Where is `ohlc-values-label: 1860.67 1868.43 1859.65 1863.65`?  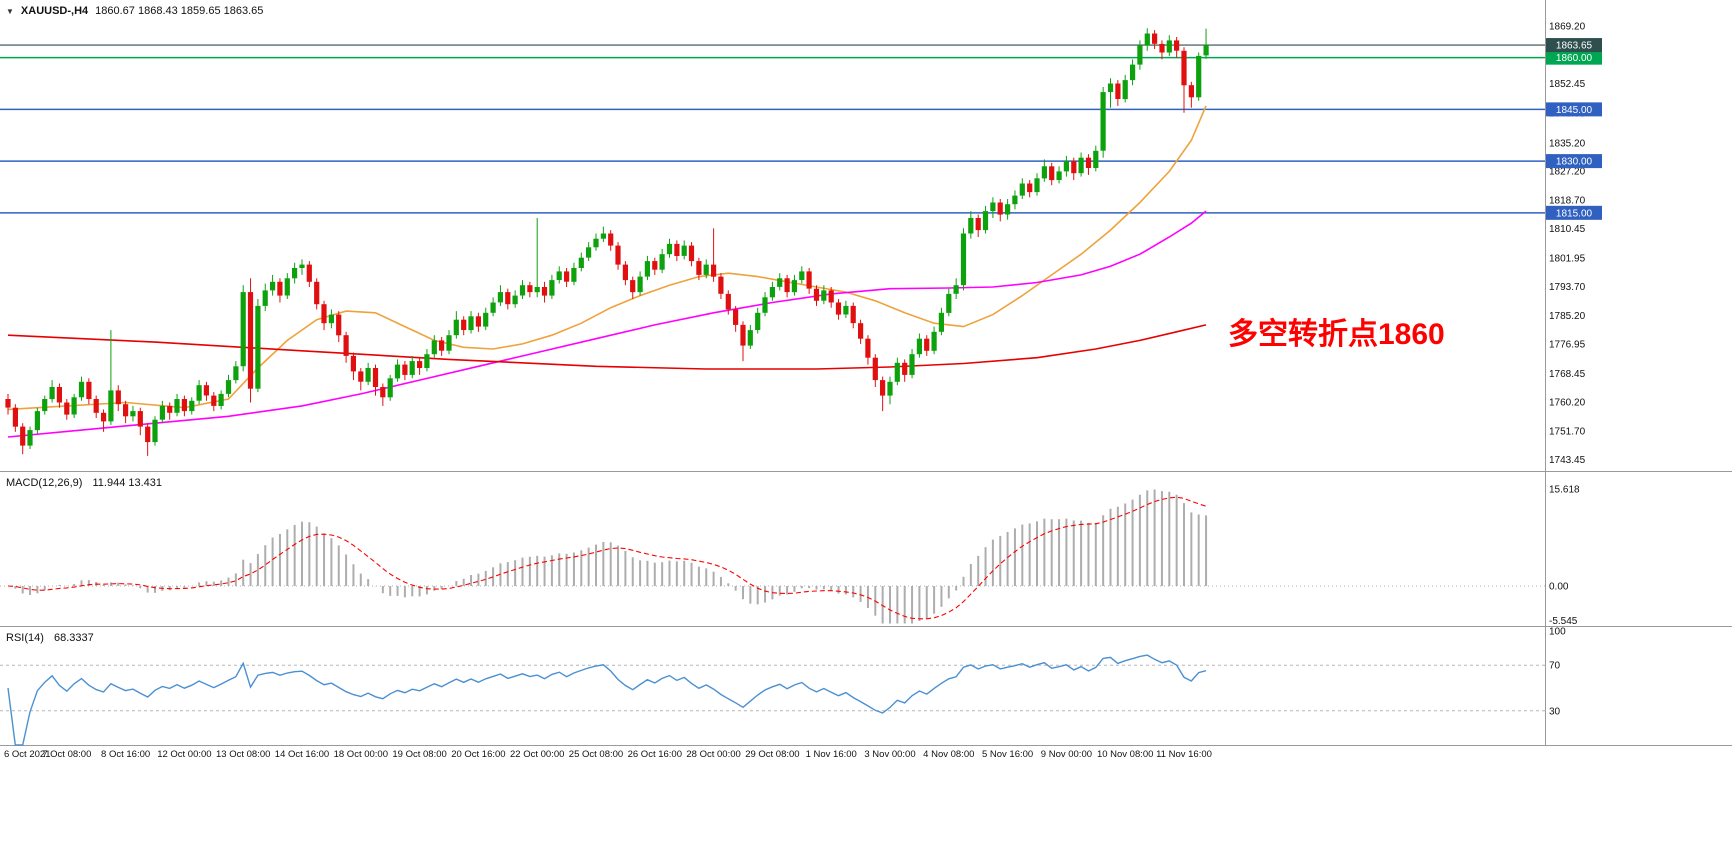 ohlc-values-label: 1860.67 1868.43 1859.65 1863.65 is located at coordinates (179, 11).